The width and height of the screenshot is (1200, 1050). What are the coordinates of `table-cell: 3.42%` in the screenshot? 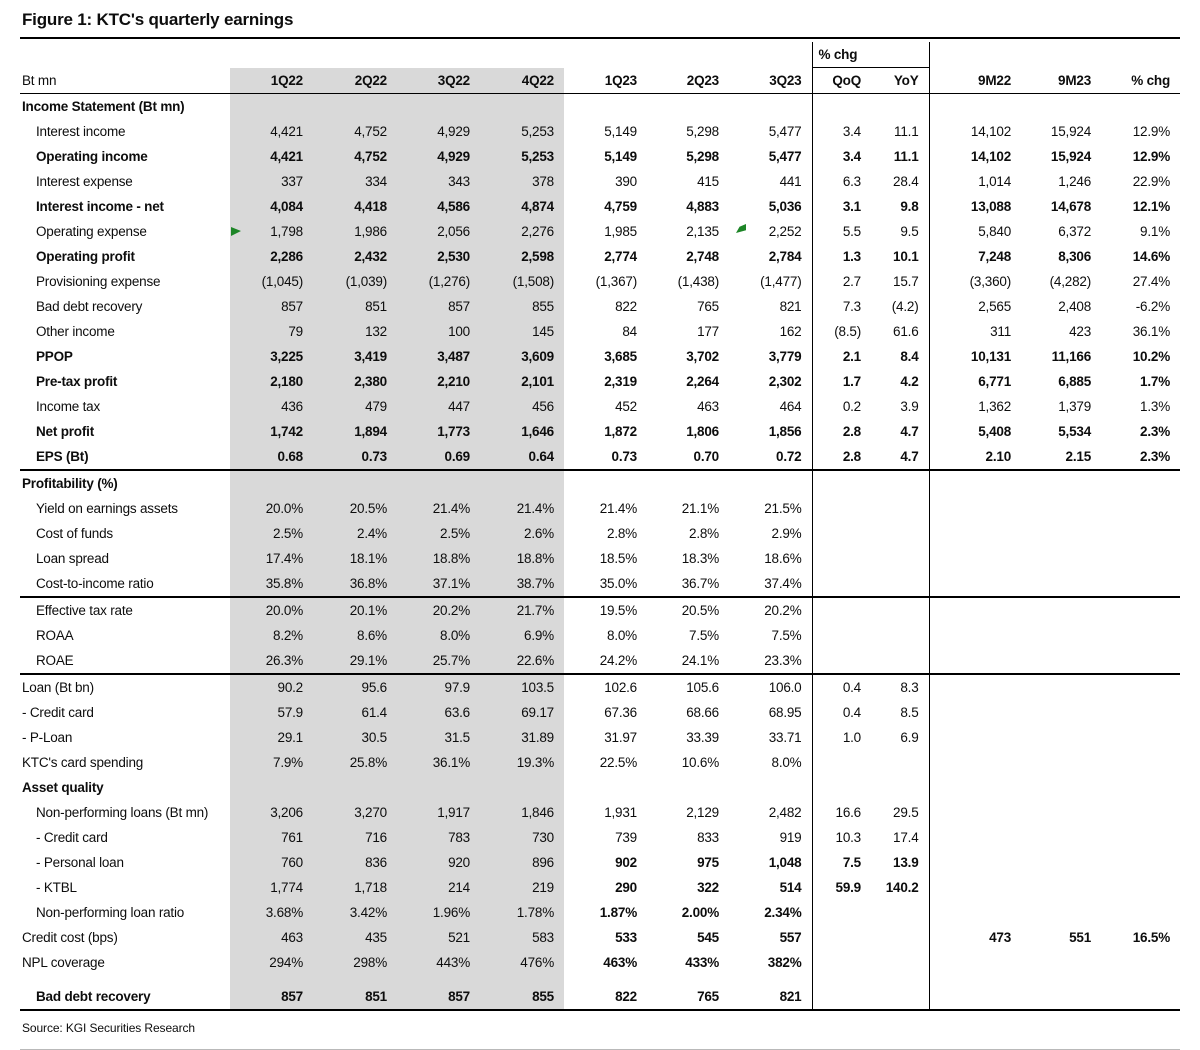 It's located at (355, 912).